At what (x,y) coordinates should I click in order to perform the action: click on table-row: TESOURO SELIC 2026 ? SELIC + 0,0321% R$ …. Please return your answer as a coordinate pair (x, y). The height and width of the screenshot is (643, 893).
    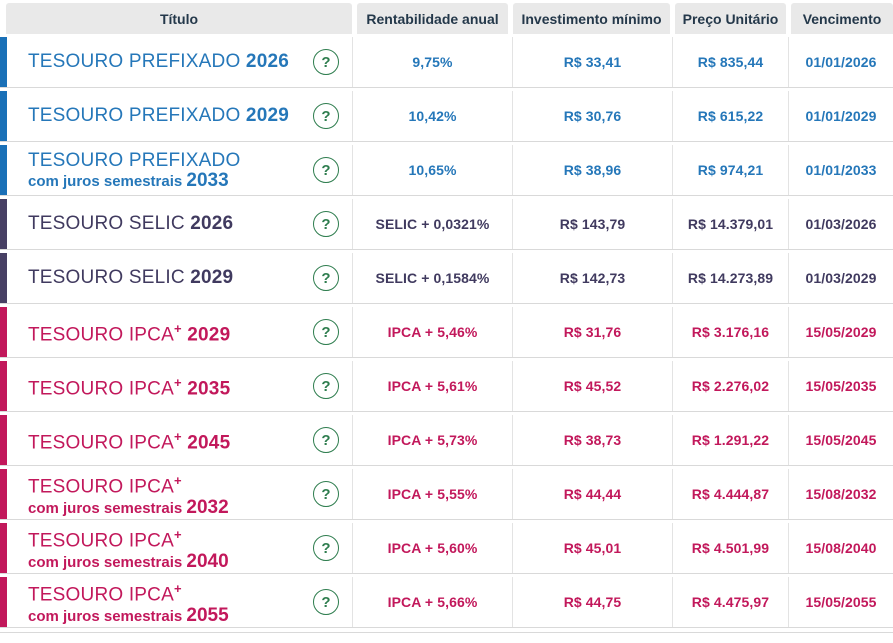
    Looking at the image, I should click on (446, 224).